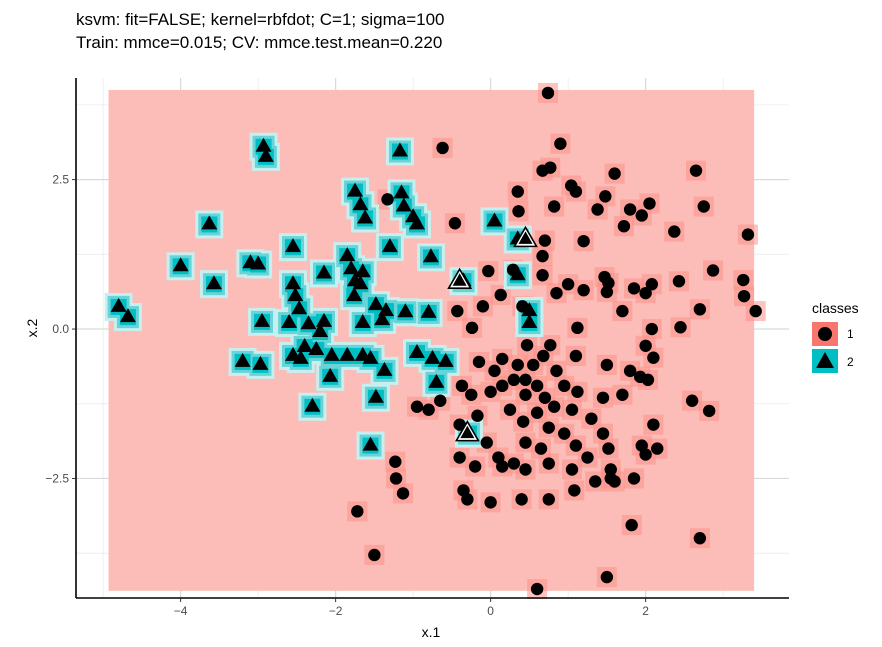 Image resolution: width=882 pixels, height=647 pixels. Describe the element at coordinates (850, 362) in the screenshot. I see `legend-label-2: 2` at that location.